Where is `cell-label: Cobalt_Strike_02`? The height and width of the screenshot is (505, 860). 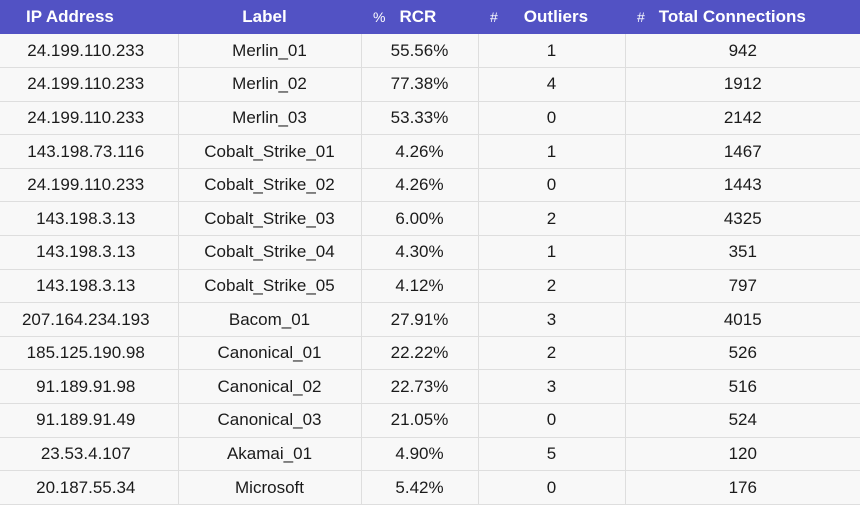
cell-label: Cobalt_Strike_02 is located at coordinates (270, 185).